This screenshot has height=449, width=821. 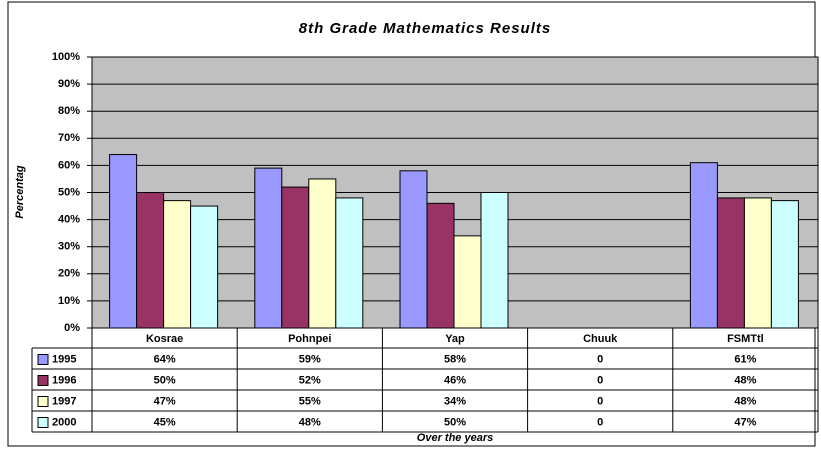 I want to click on legend-label: 1997, so click(x=64, y=401).